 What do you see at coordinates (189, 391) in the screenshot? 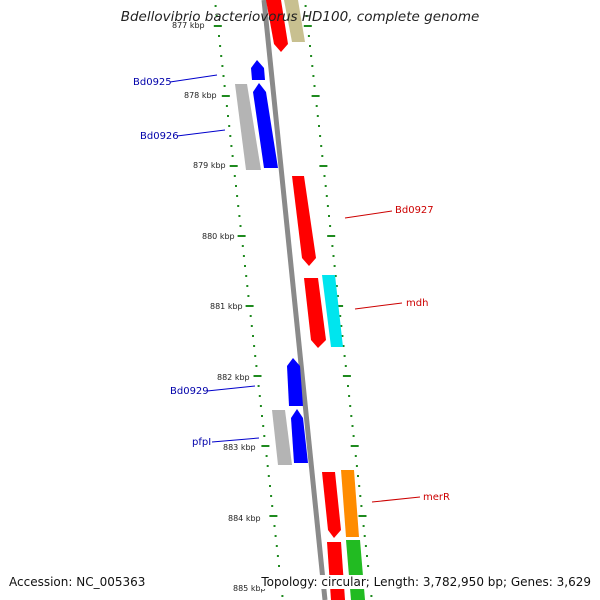
I see `gene-label-bd0929: Bd0929` at bounding box center [189, 391].